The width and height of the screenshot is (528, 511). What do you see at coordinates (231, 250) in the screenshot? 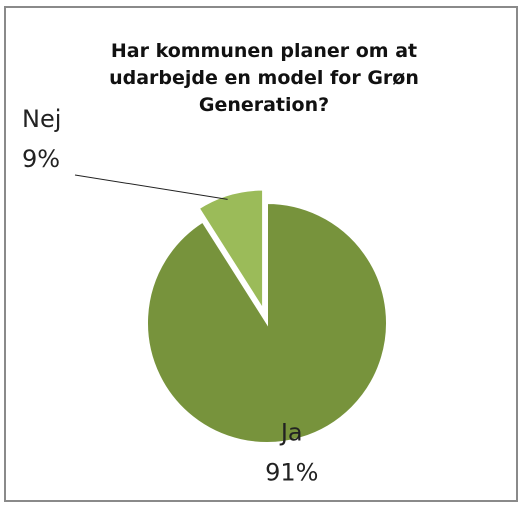
I see `pie-slice` at bounding box center [231, 250].